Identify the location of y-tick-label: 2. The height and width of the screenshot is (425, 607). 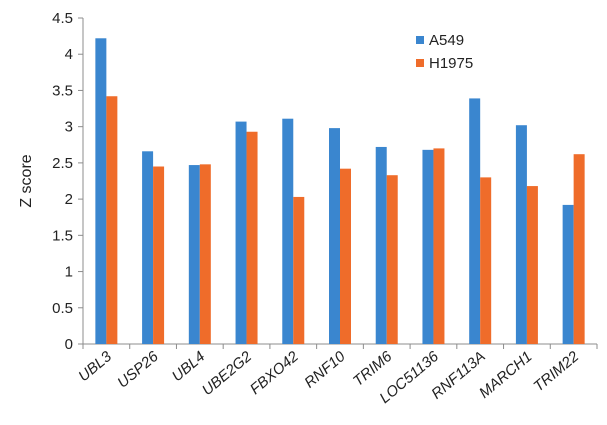
(69, 199).